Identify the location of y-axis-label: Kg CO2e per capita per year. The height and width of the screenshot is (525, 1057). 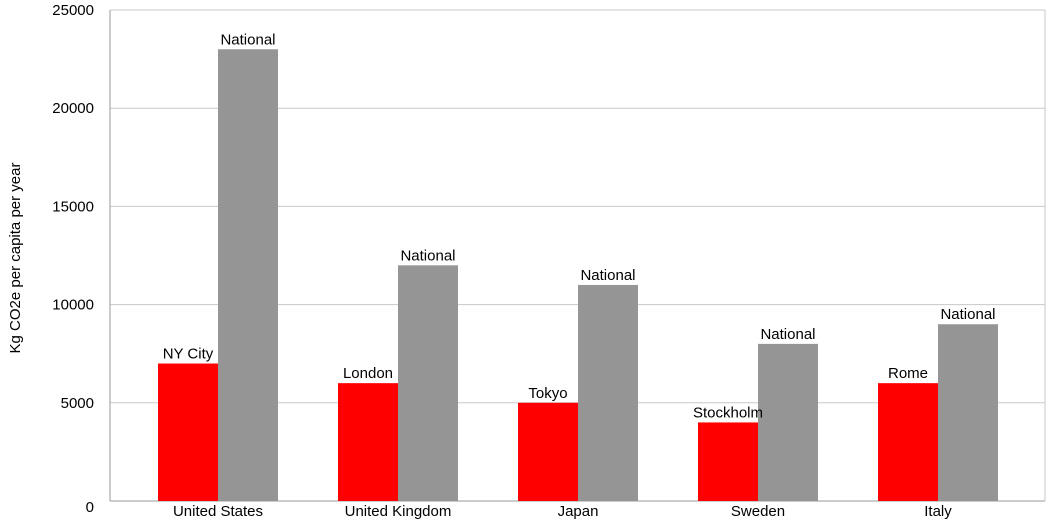
(15, 258).